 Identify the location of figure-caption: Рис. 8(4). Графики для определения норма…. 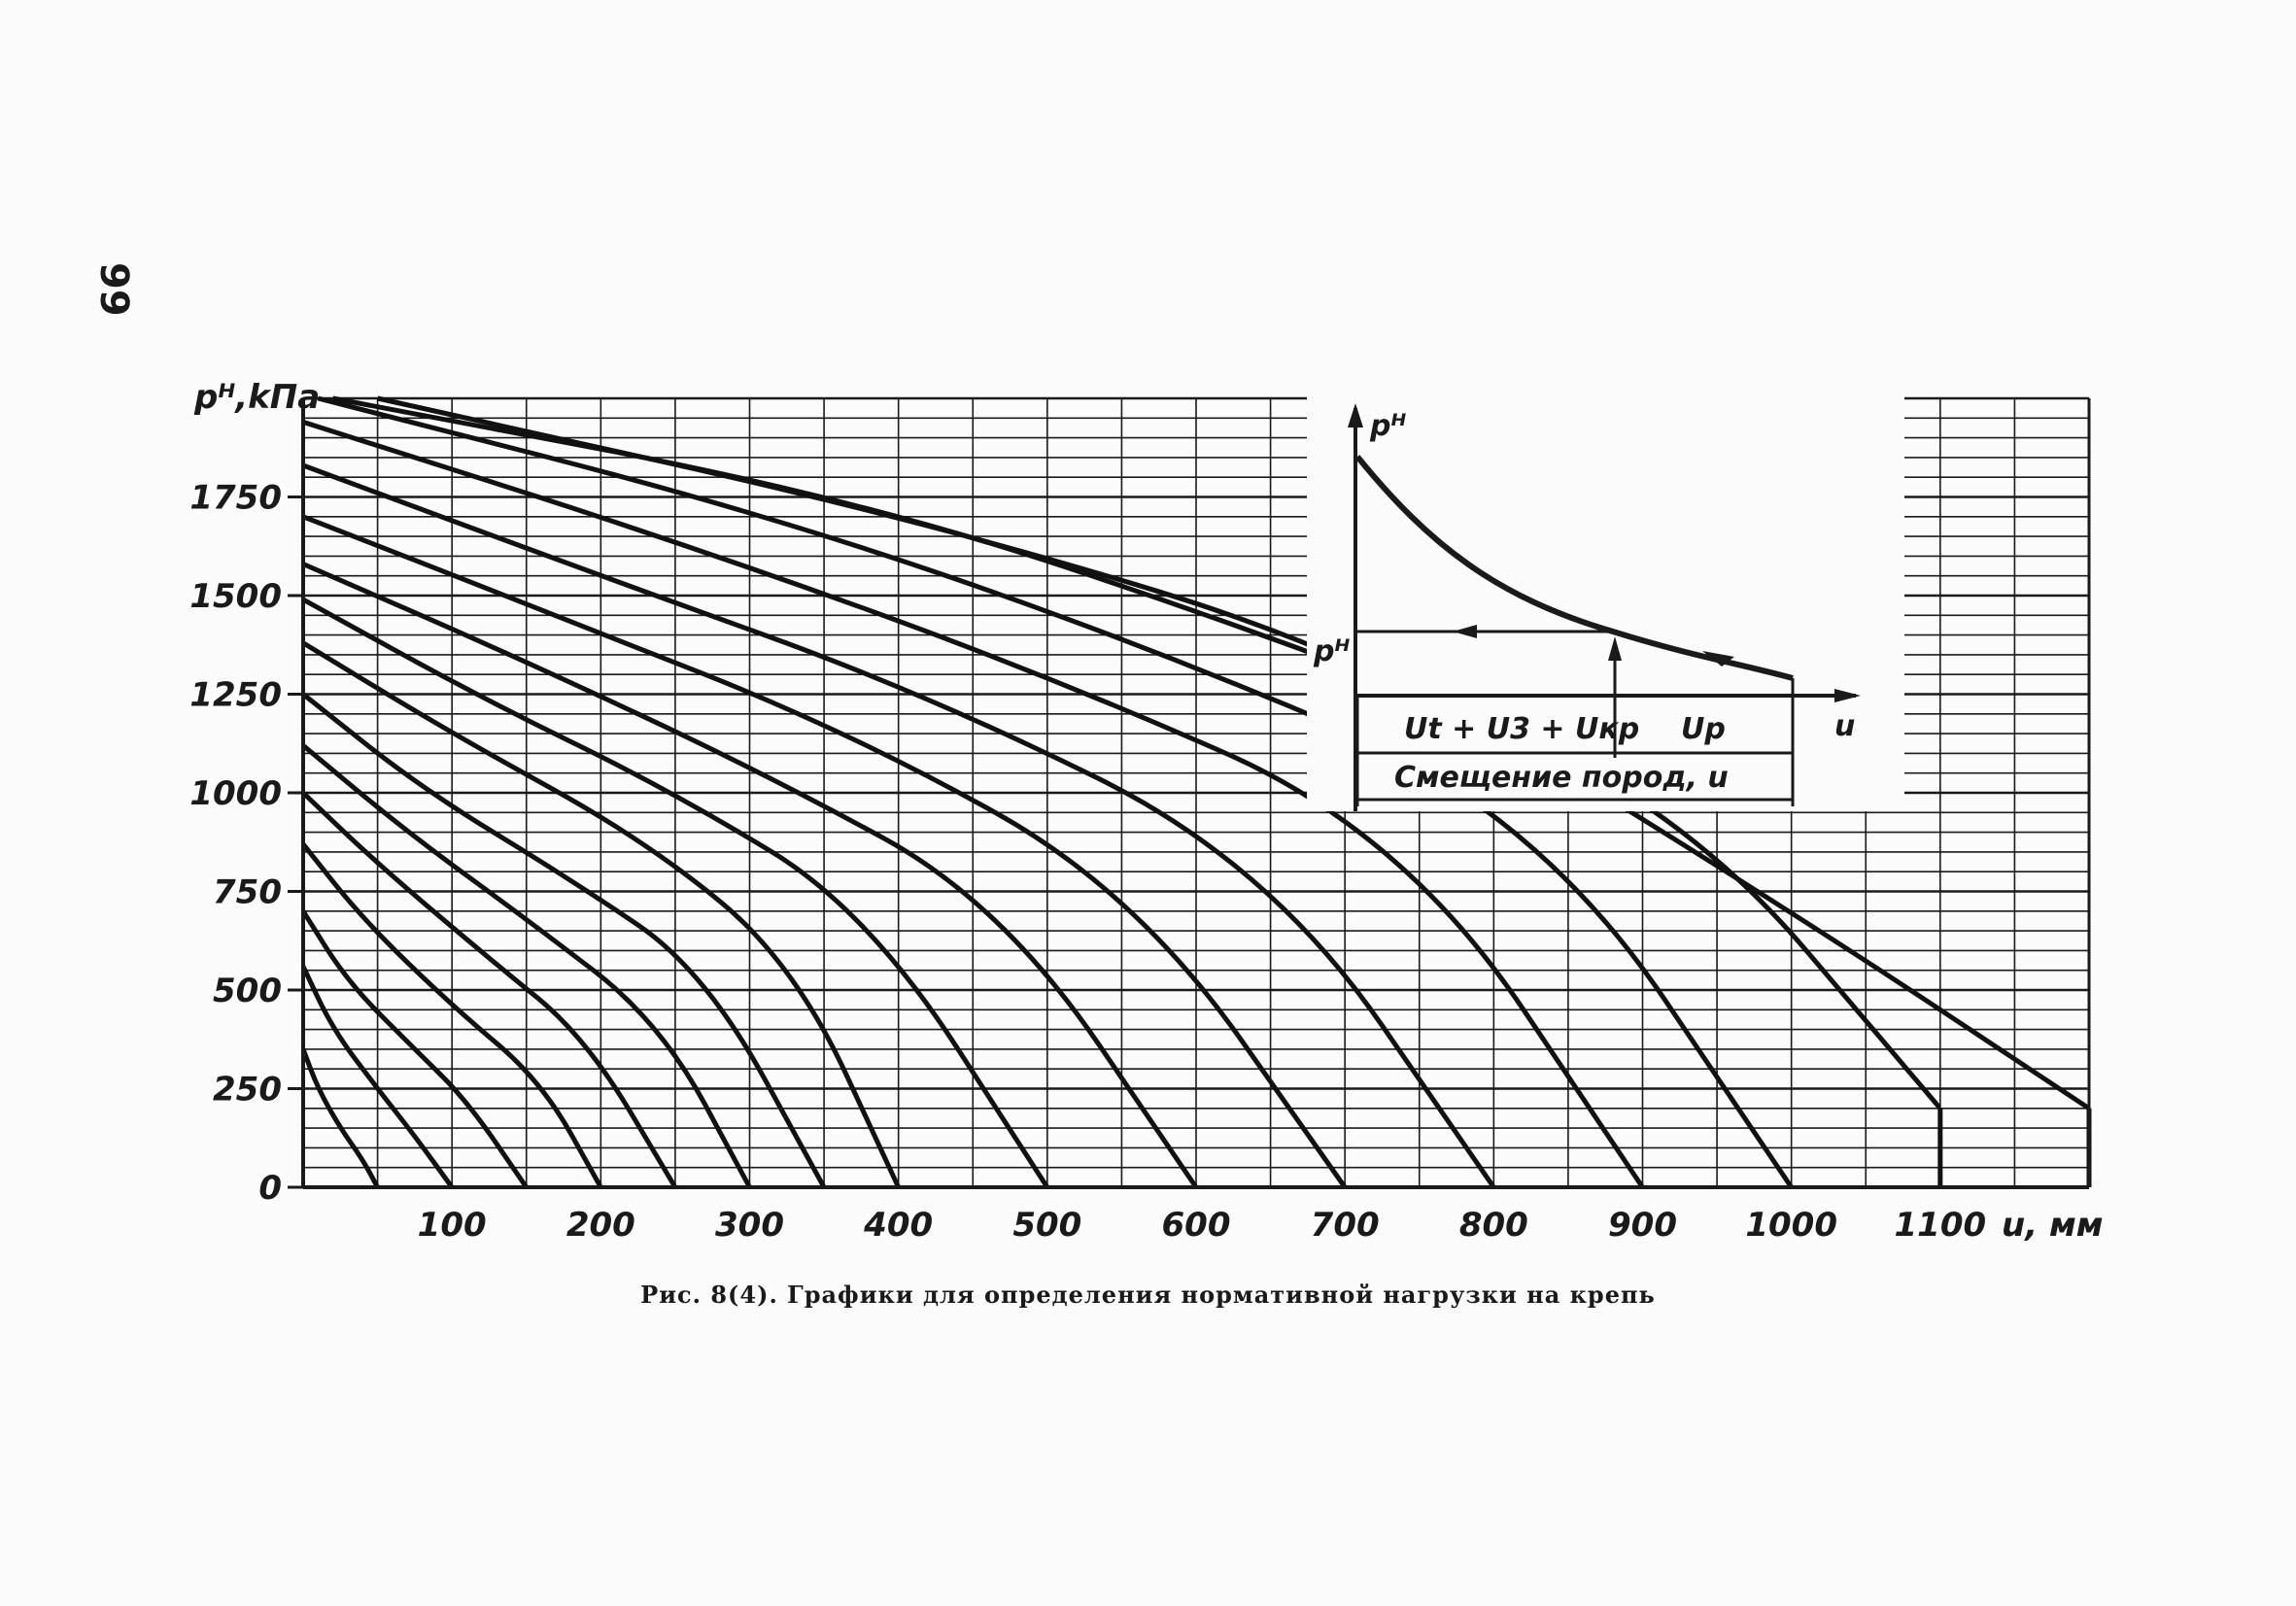
(1148, 1295).